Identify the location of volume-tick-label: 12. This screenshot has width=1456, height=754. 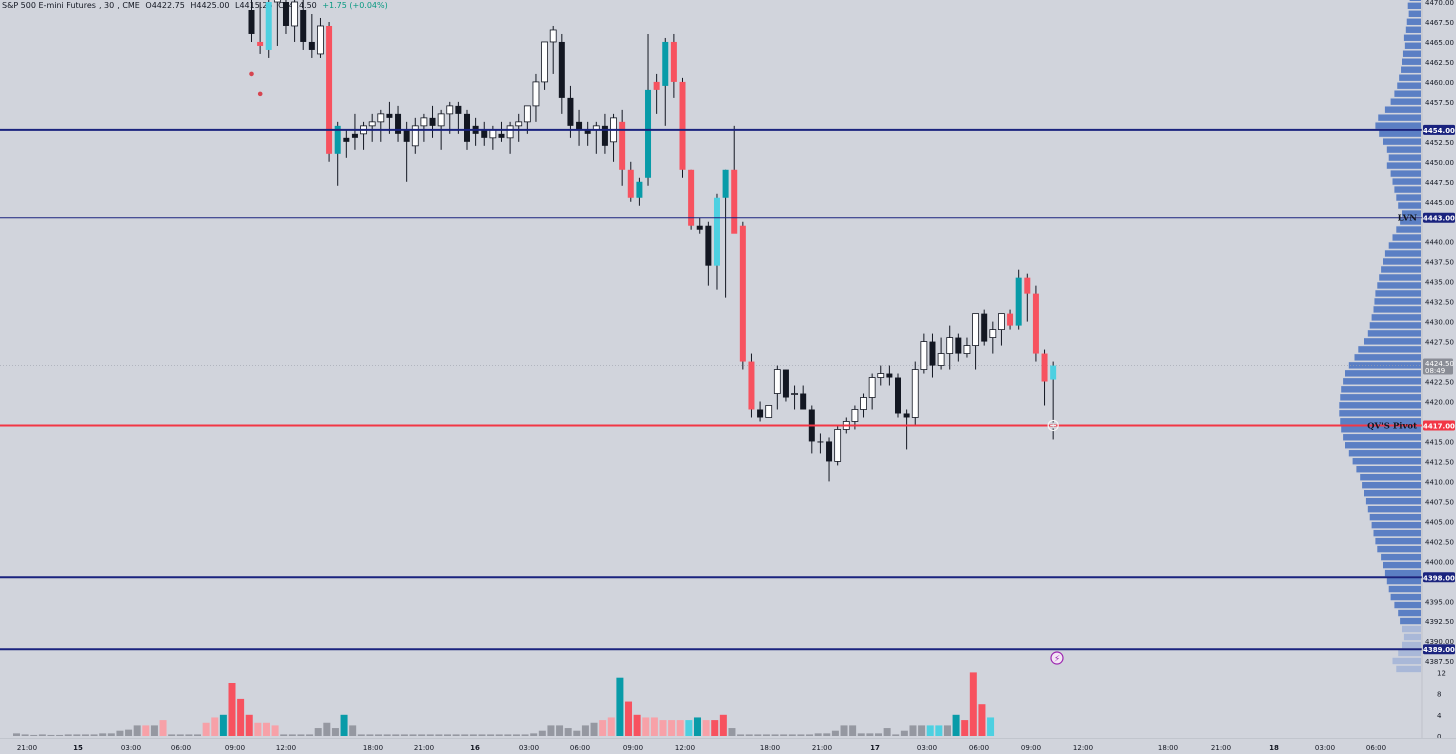
(1441, 673).